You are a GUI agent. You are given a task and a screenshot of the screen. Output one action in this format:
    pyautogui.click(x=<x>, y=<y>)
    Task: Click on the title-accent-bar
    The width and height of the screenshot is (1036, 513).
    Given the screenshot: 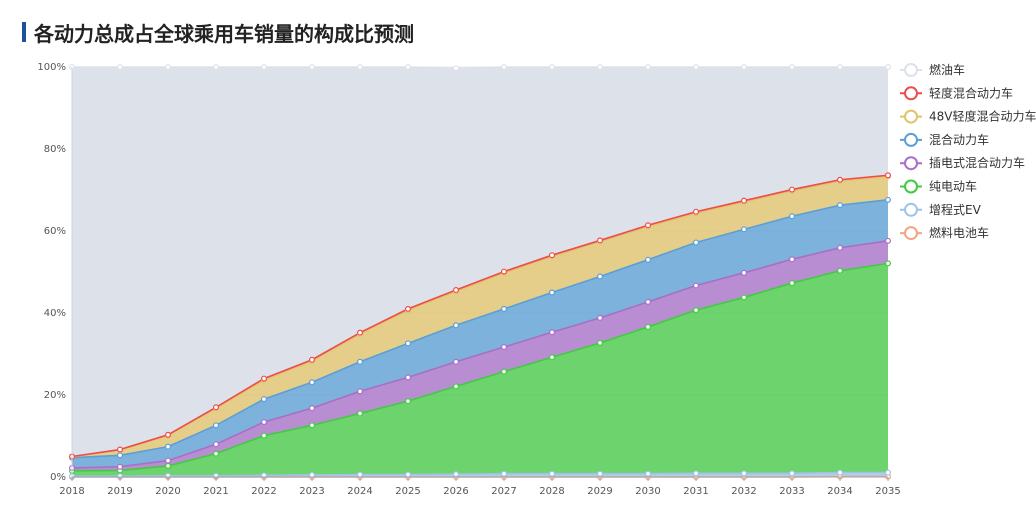 What is the action you would take?
    pyautogui.click(x=24, y=32)
    